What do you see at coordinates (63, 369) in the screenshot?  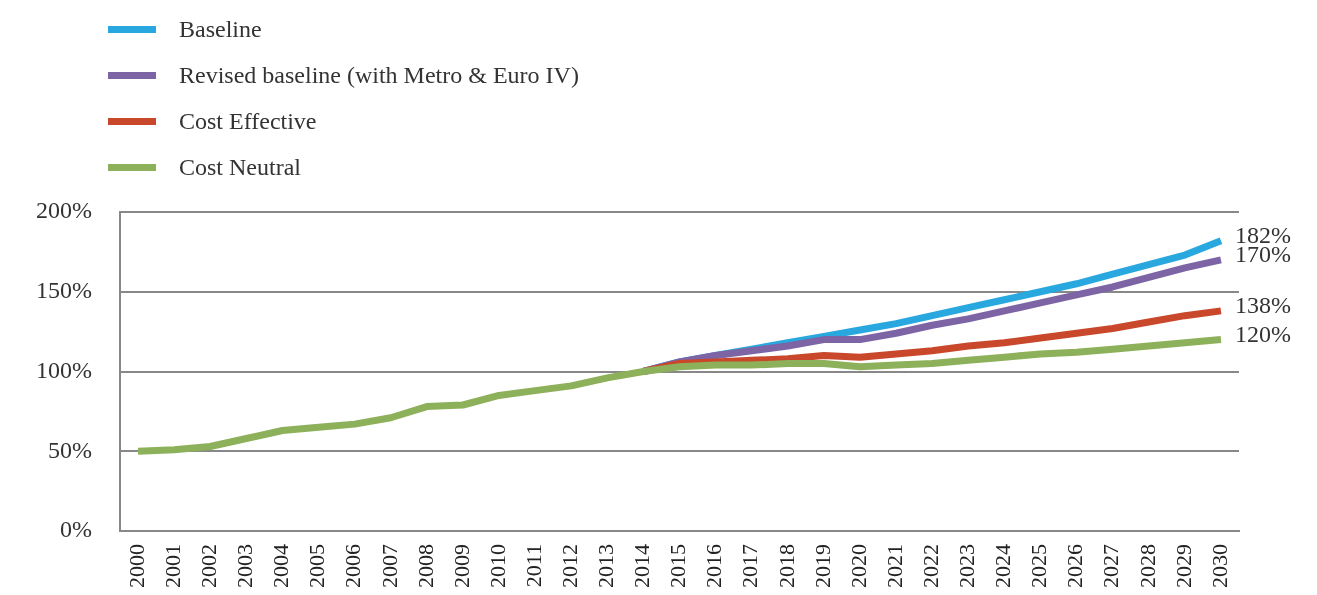 I see `y-tick-label: 100%` at bounding box center [63, 369].